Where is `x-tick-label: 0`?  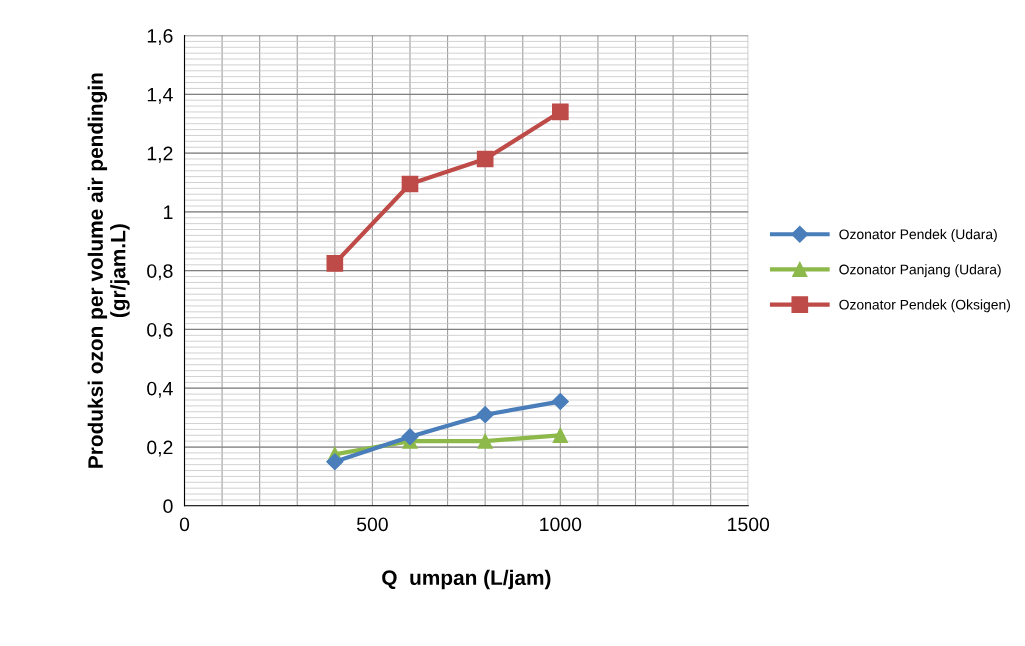 x-tick-label: 0 is located at coordinates (184, 524).